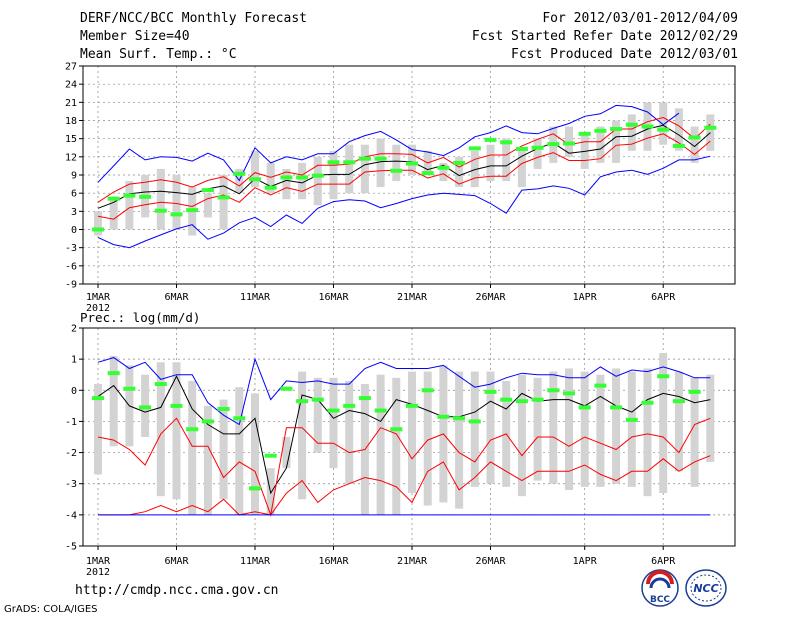 The image size is (800, 618). What do you see at coordinates (158, 54) in the screenshot?
I see `variable-label: Mean Surf. Temp.: °C` at bounding box center [158, 54].